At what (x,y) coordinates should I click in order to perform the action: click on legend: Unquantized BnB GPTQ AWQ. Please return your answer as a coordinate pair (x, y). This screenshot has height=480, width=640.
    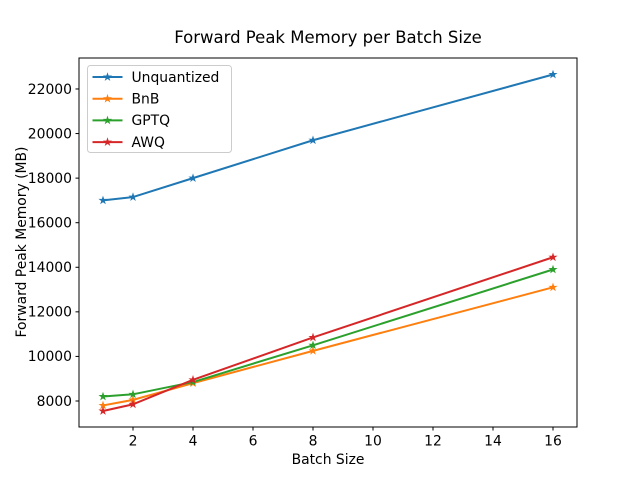
    Looking at the image, I should click on (159, 109).